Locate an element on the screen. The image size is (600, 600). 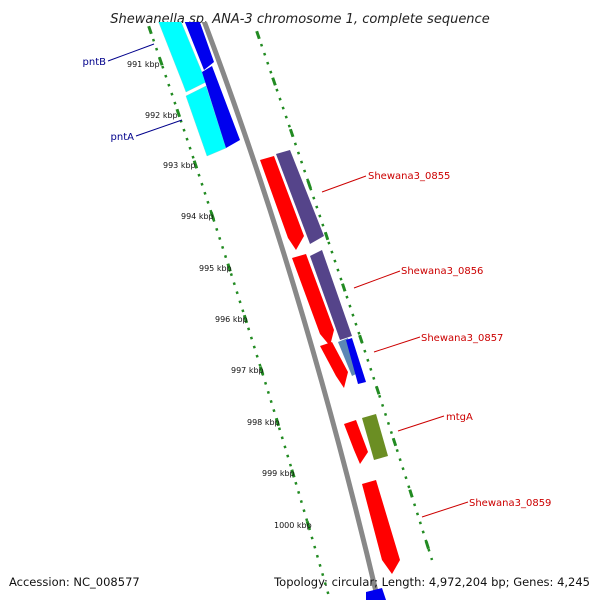
sh0855-cds-purple is located at coordinates (300, 197).